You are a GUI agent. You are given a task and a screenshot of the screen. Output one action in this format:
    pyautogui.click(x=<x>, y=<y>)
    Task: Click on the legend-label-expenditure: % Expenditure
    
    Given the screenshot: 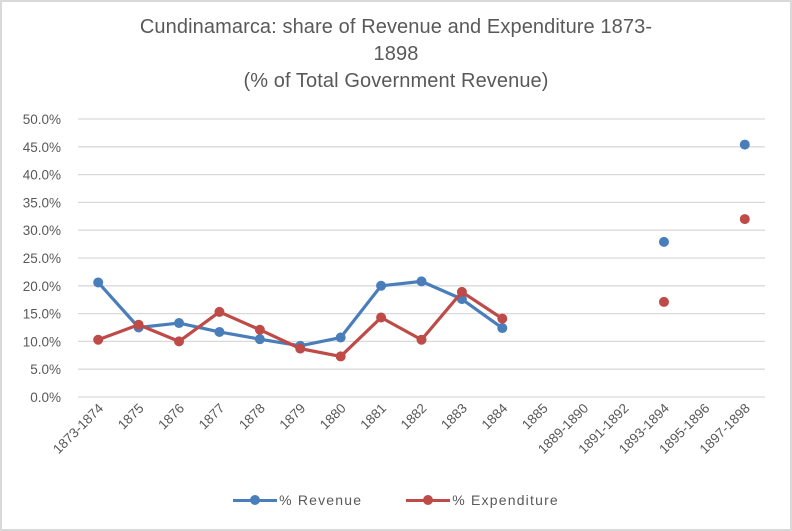 What is the action you would take?
    pyautogui.click(x=505, y=500)
    